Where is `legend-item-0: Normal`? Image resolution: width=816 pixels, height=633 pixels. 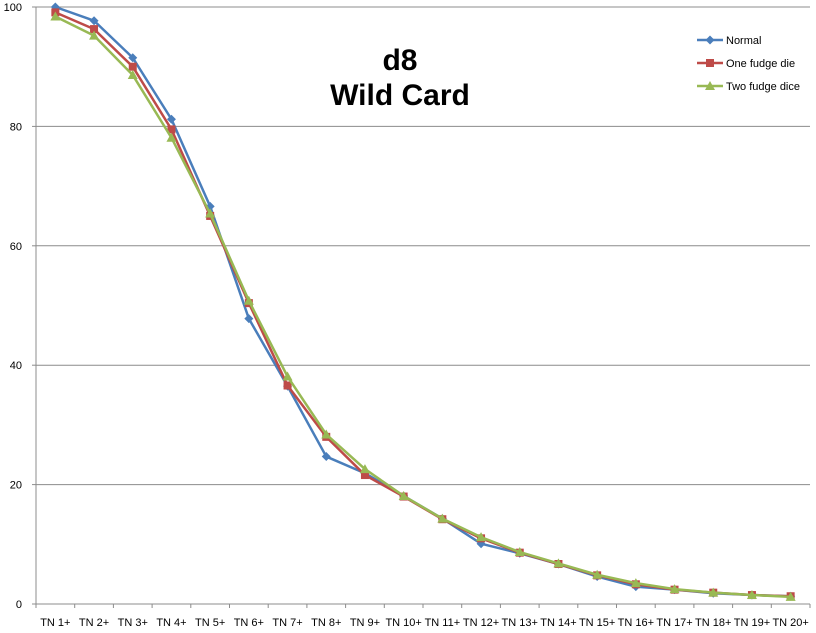
legend-item-0: Normal is located at coordinates (729, 41).